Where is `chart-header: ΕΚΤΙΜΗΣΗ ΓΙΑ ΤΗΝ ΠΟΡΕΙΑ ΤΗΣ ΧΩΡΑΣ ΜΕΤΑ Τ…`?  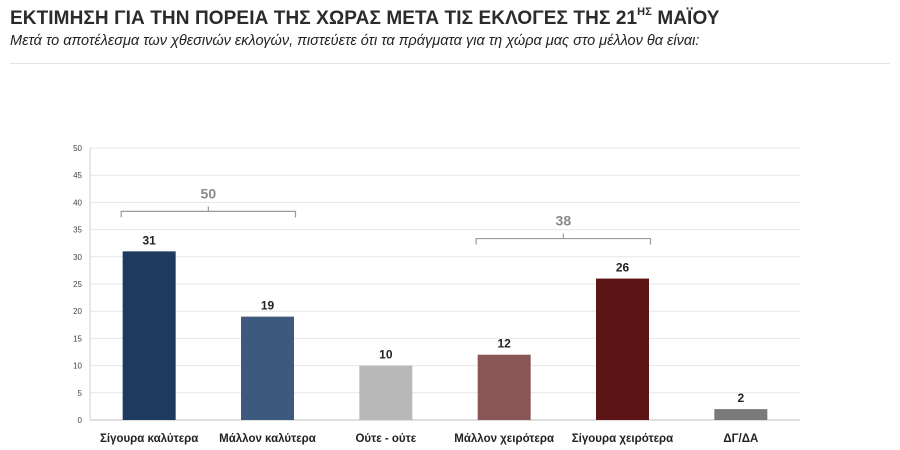 chart-header: ΕΚΤΙΜΗΣΗ ΓΙΑ ΤΗΝ ΠΟΡΕΙΑ ΤΗΣ ΧΩΡΑΣ ΜΕΤΑ Τ… is located at coordinates (450, 27).